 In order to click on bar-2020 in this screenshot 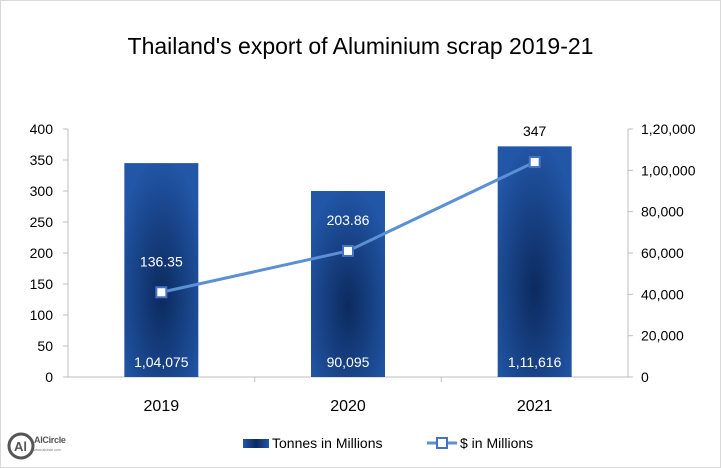, I will do `click(348, 284)`.